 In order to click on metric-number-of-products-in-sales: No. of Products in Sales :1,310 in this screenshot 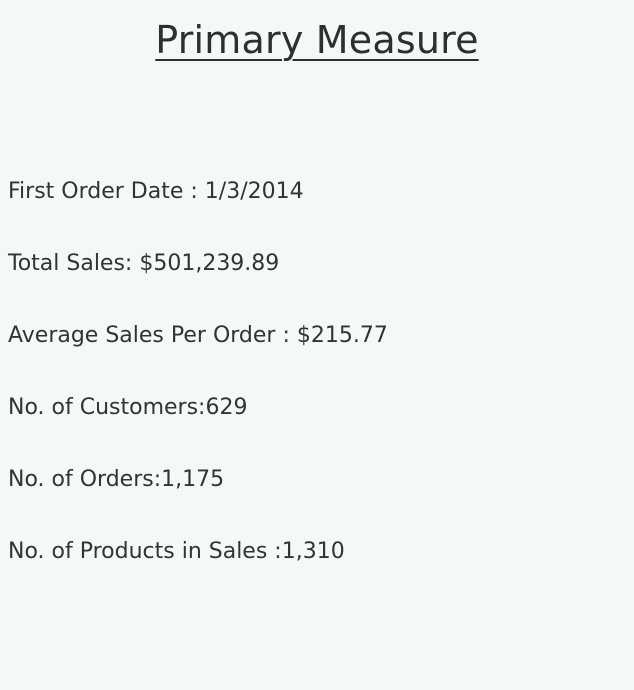, I will do `click(176, 551)`.